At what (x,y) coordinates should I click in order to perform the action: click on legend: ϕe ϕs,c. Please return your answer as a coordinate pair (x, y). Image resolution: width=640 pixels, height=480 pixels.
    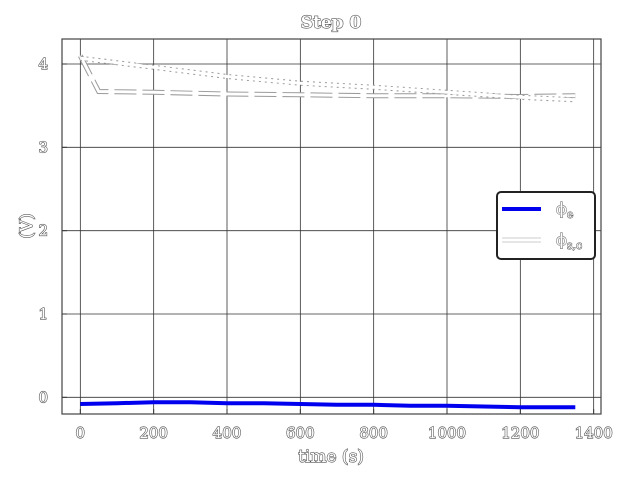
    Looking at the image, I should click on (546, 225).